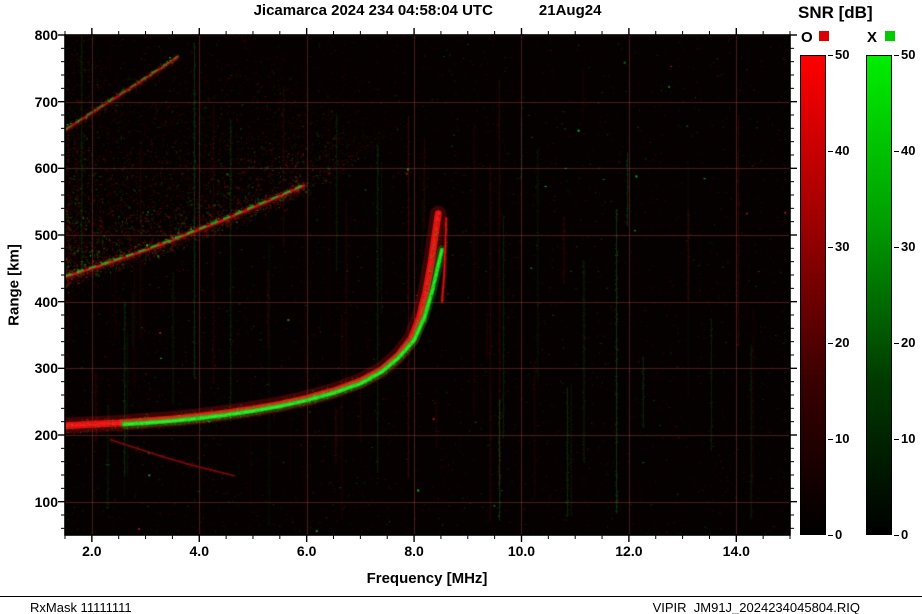 This screenshot has height=614, width=922. Describe the element at coordinates (306, 551) in the screenshot. I see `x-tick-label: 6.0` at that location.